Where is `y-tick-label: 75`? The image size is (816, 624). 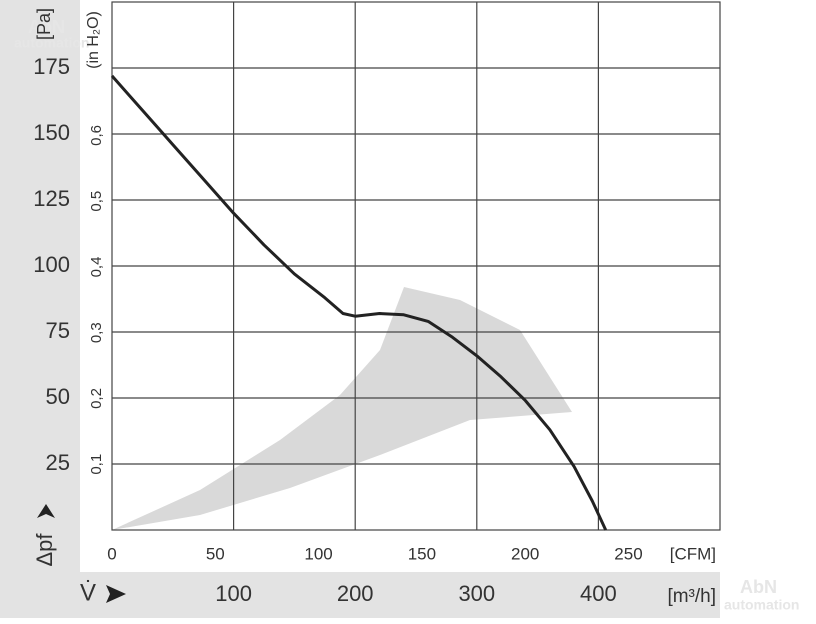 y-tick-label: 75 is located at coordinates (58, 330).